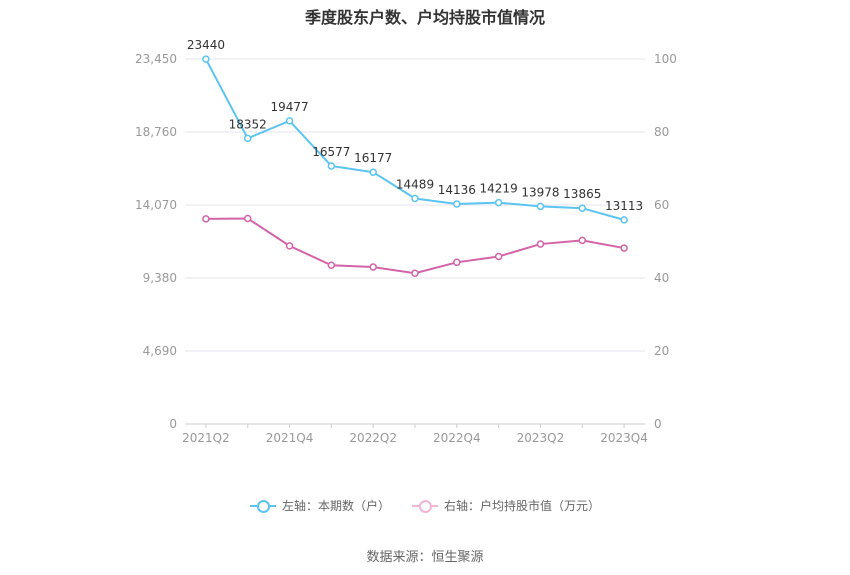 Image resolution: width=850 pixels, height=575 pixels. I want to click on legend: 左轴：本期数（户） 右轴：户均持股市值（万元）, so click(425, 505).